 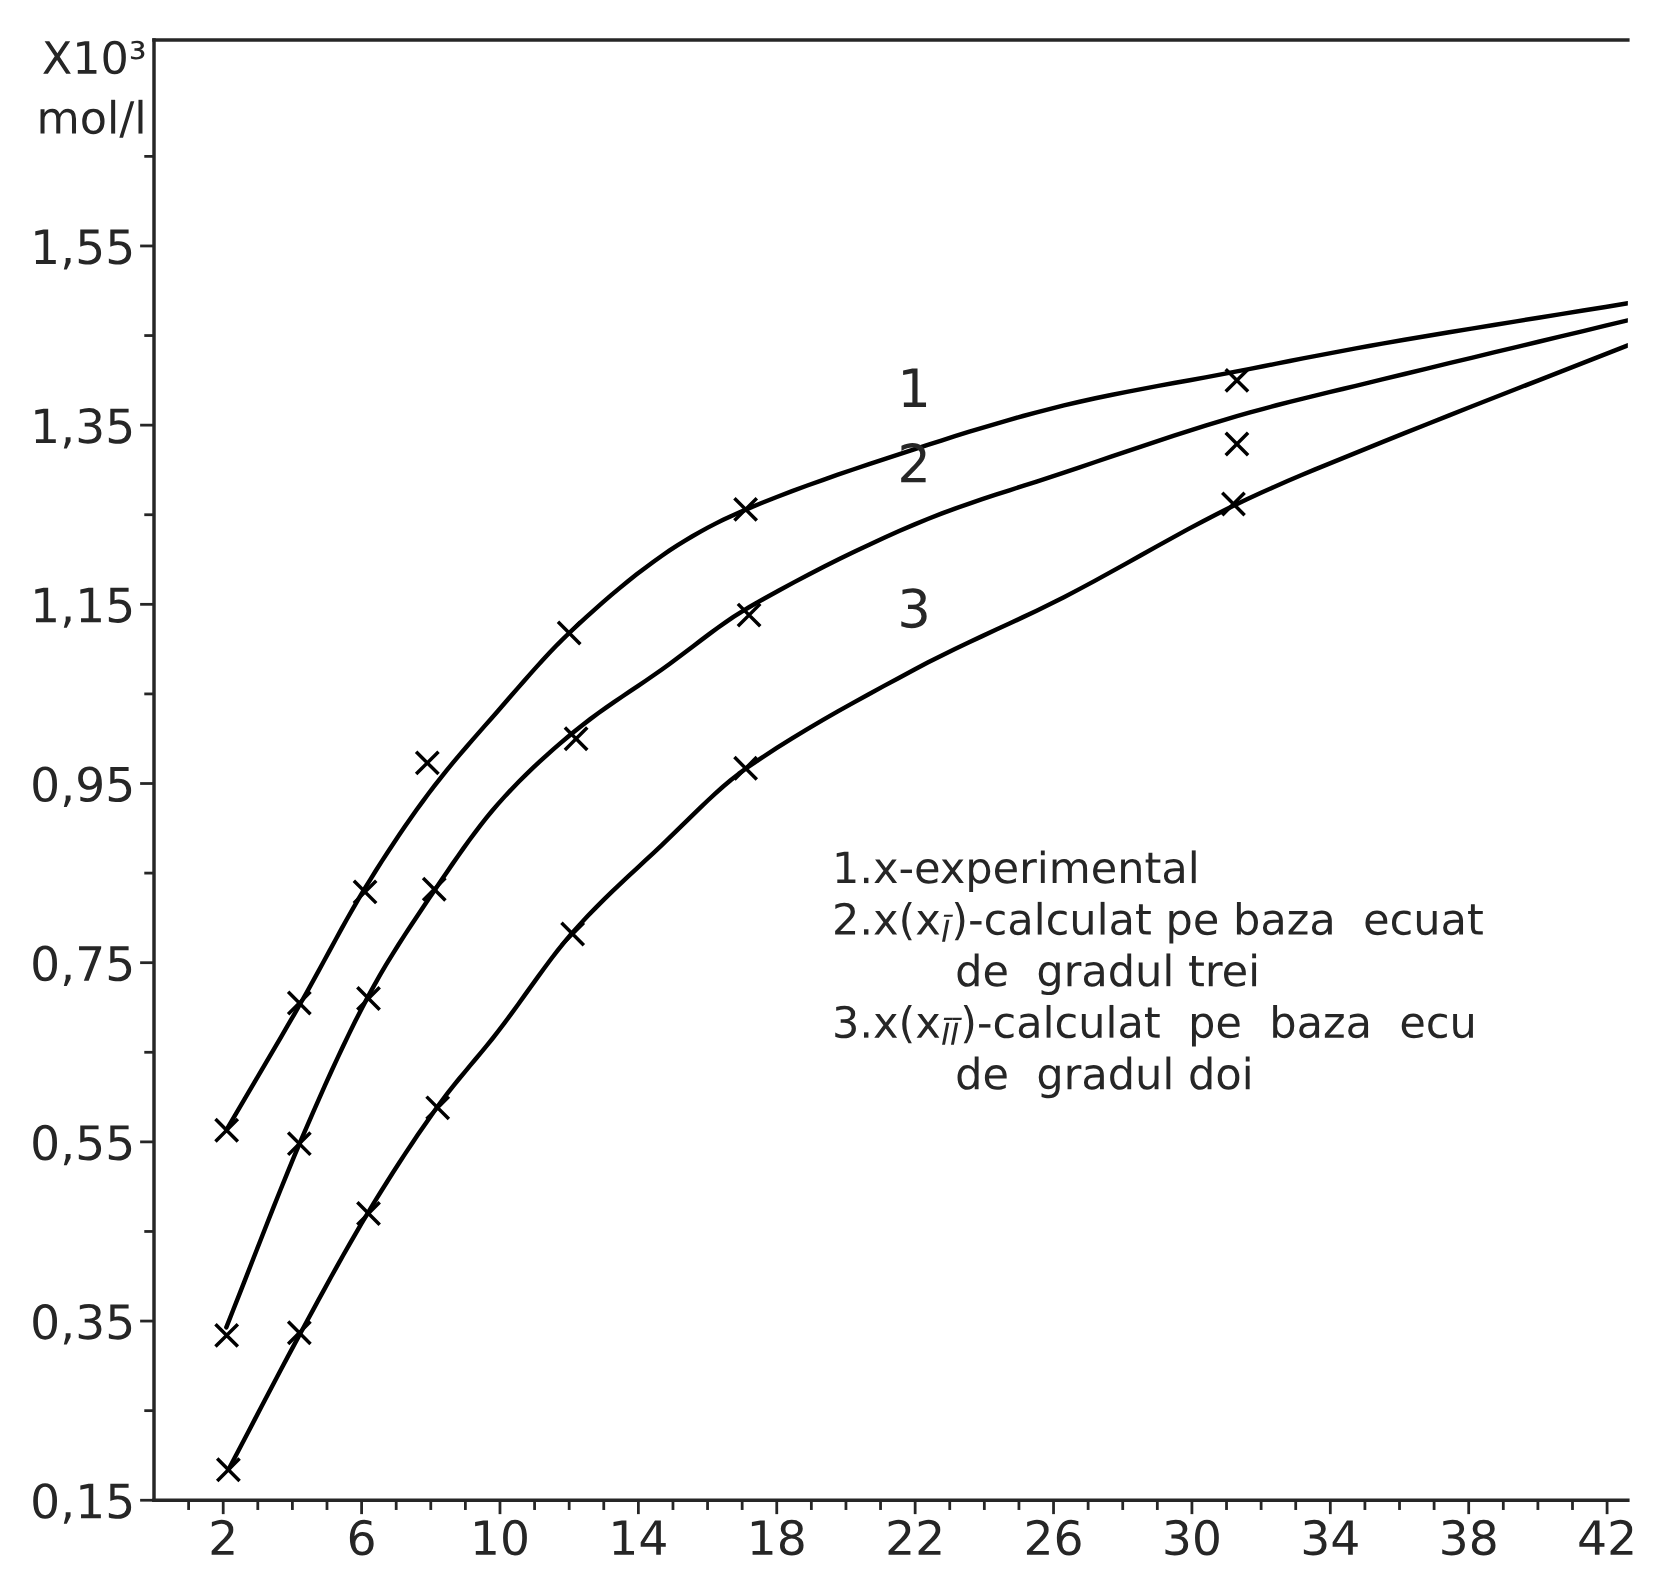 What do you see at coordinates (92, 89) in the screenshot?
I see `y-axis-title: X10³ mol/l` at bounding box center [92, 89].